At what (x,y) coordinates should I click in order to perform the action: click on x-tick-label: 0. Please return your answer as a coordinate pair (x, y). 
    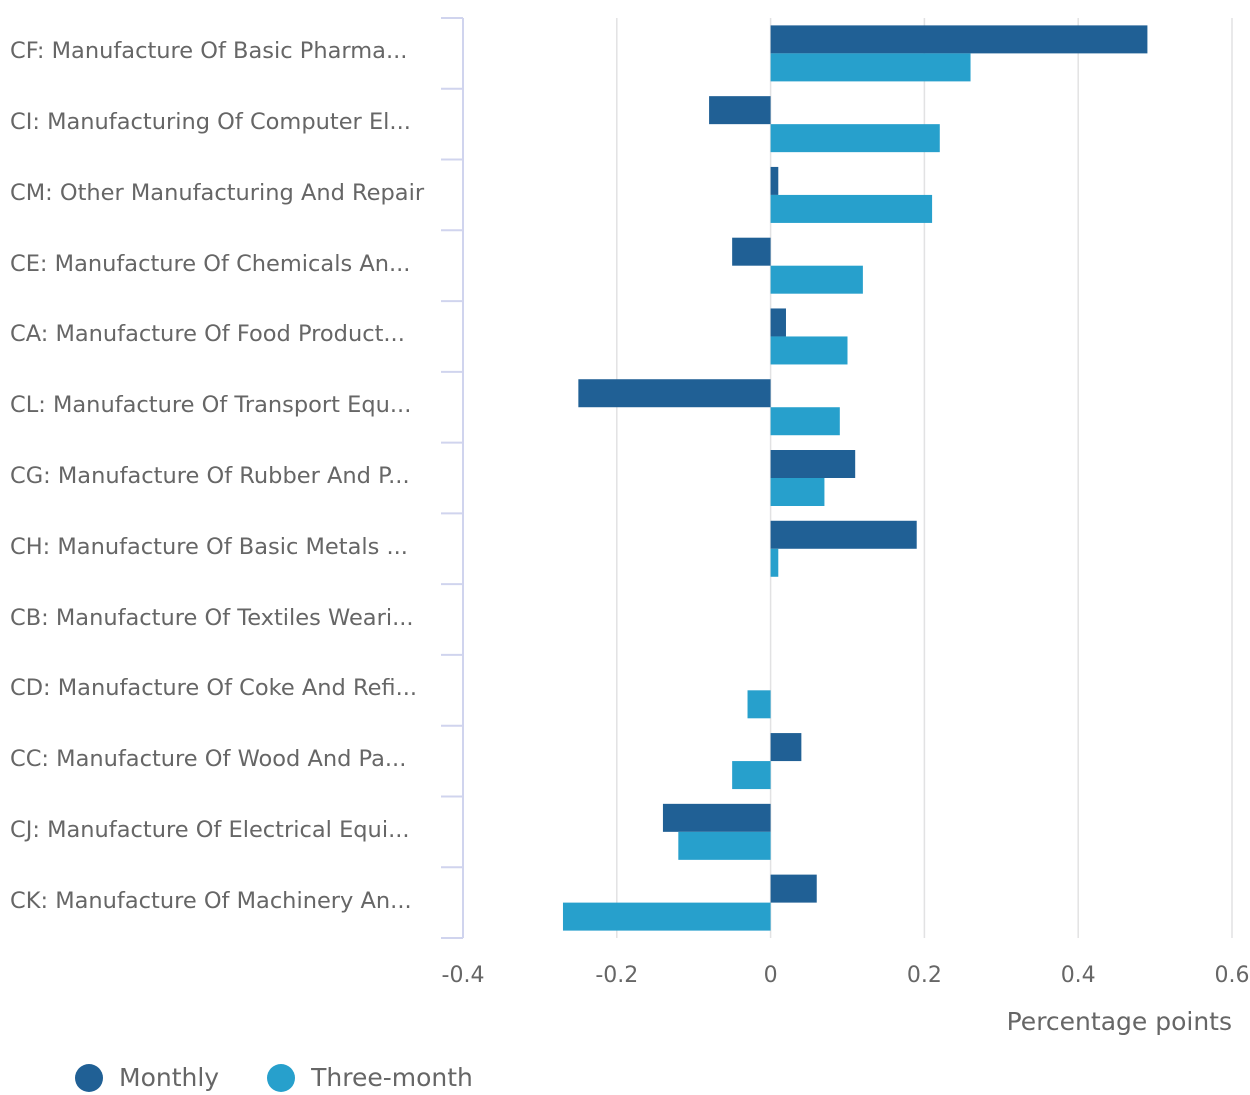
    Looking at the image, I should click on (771, 975).